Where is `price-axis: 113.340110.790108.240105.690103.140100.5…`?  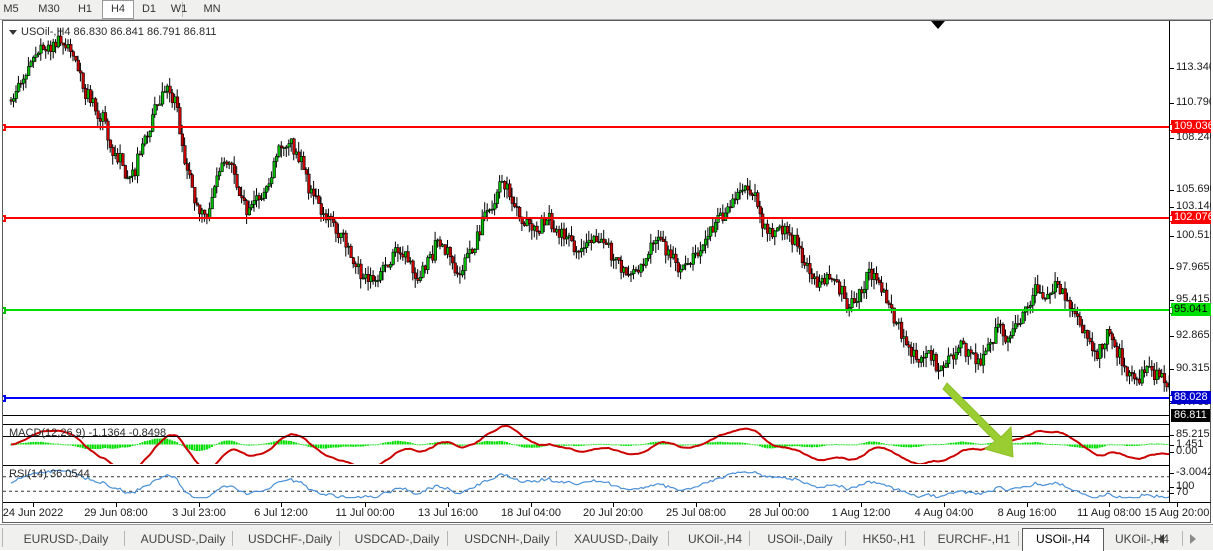
price-axis: 113.340110.790108.240105.690103.140100.5… is located at coordinates (1190, 261).